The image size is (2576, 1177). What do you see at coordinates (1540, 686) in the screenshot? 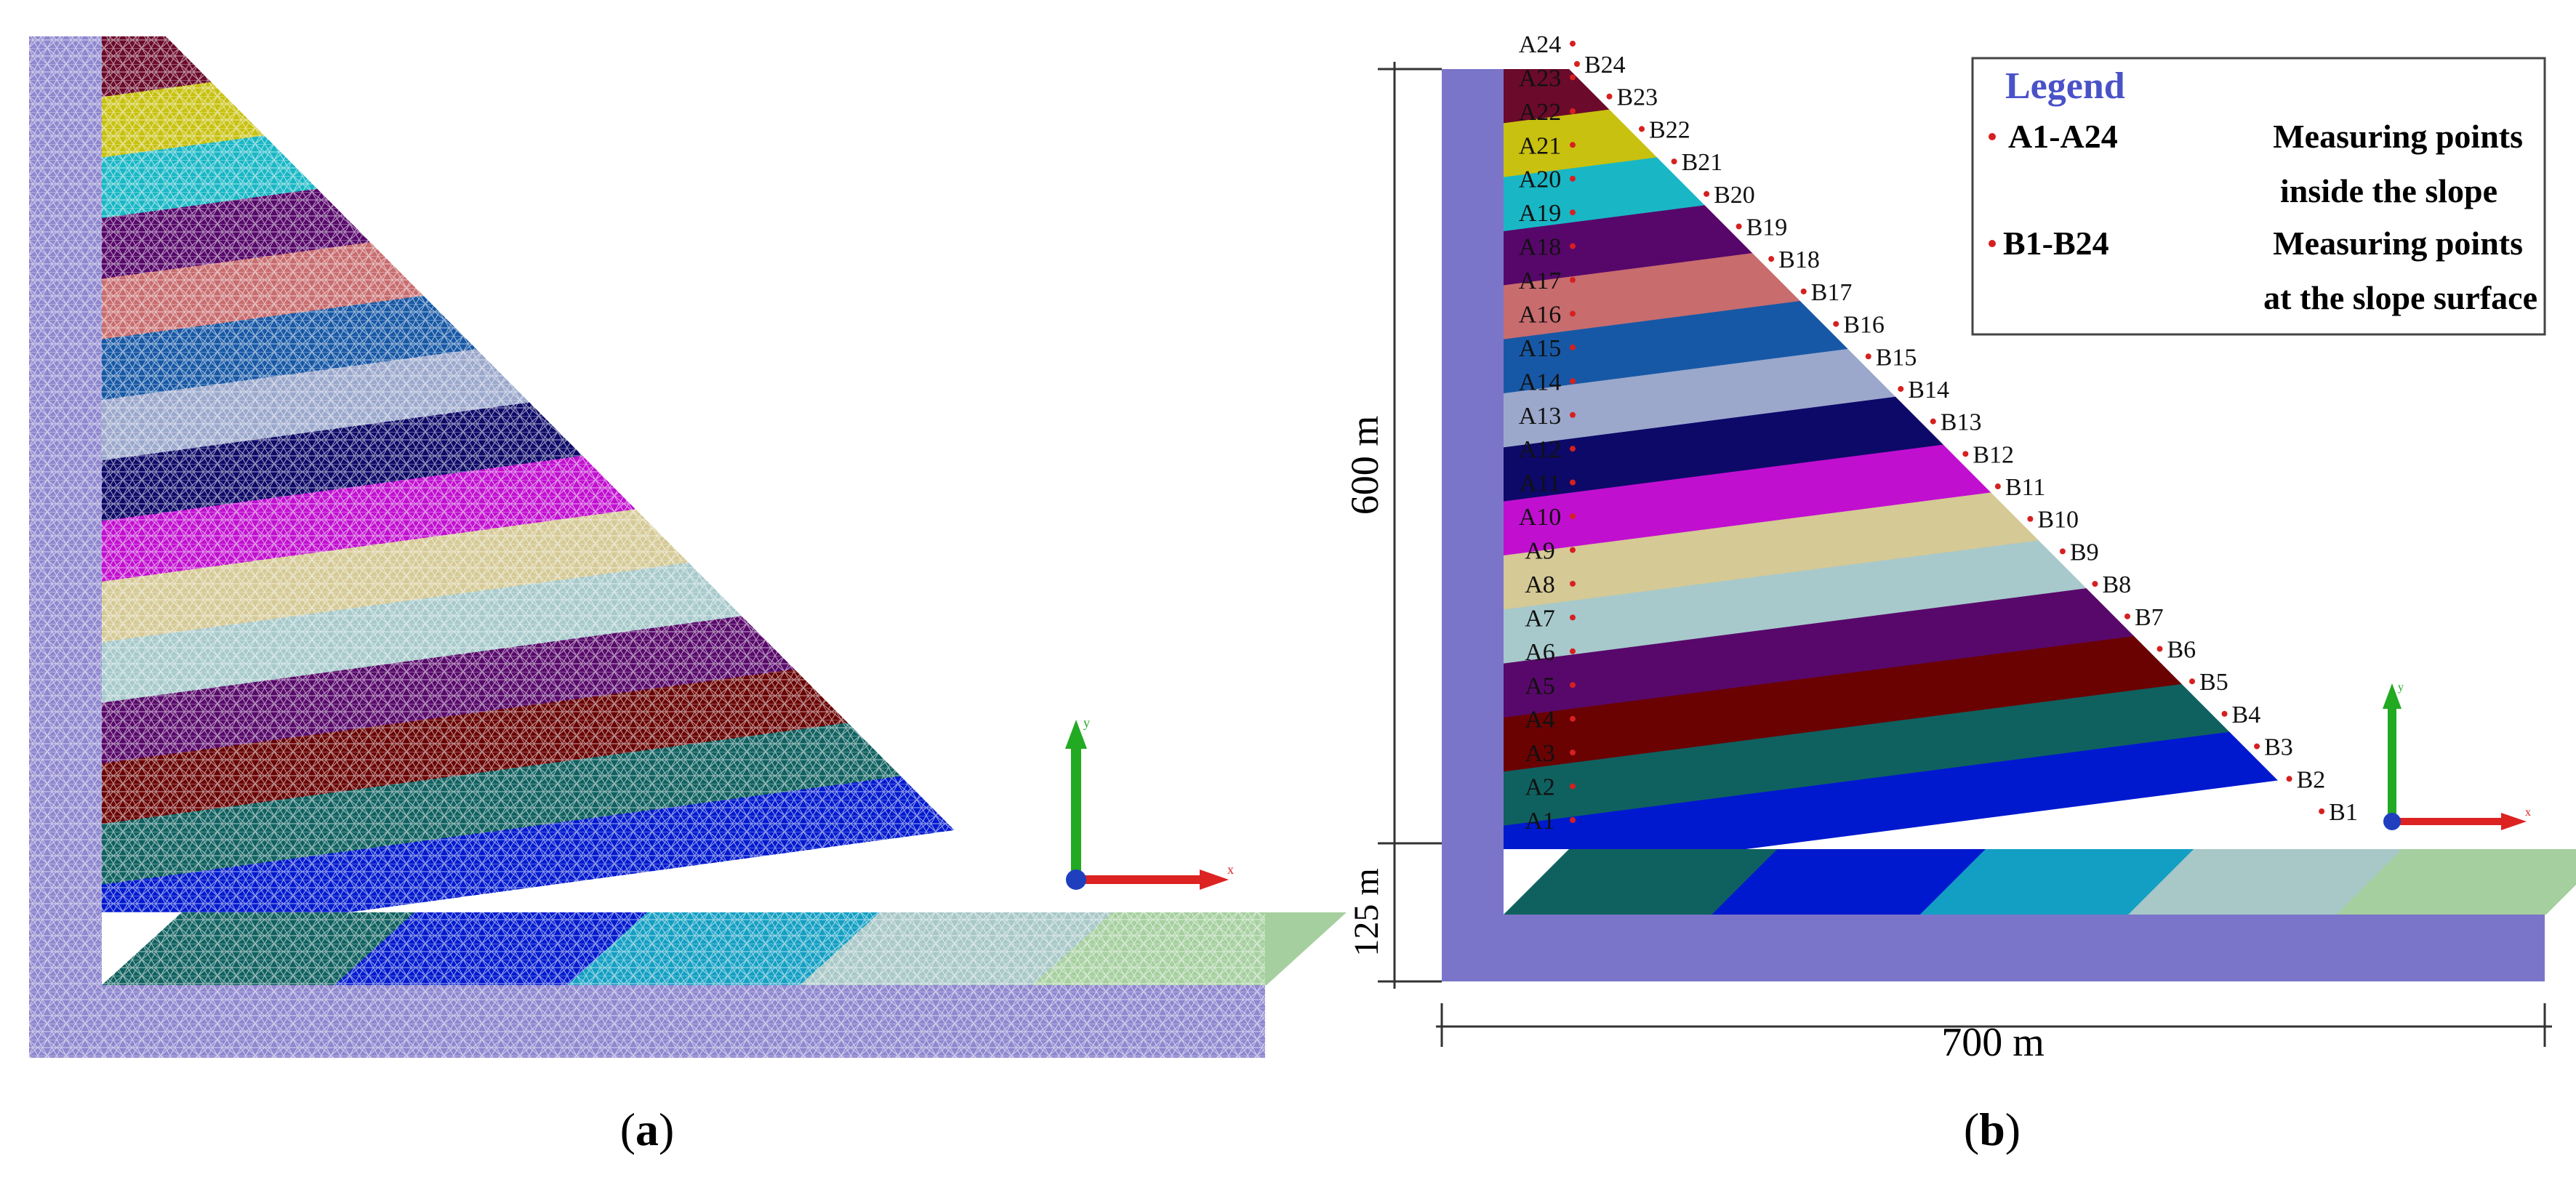
I see `point-label-a5: A5` at bounding box center [1540, 686].